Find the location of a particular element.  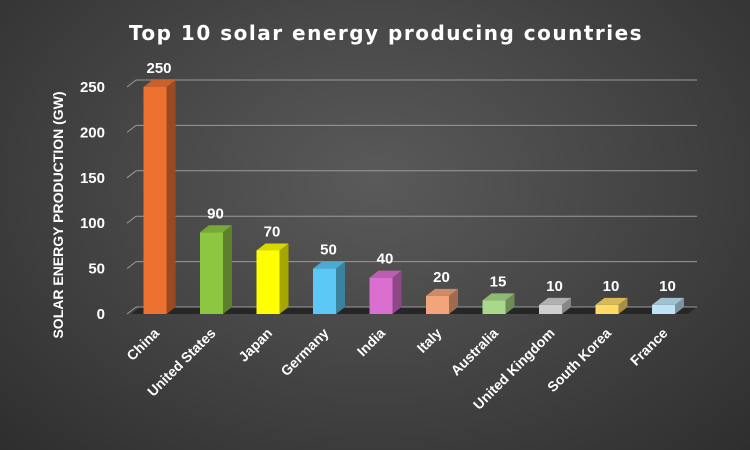

bar-united-states is located at coordinates (216, 269).